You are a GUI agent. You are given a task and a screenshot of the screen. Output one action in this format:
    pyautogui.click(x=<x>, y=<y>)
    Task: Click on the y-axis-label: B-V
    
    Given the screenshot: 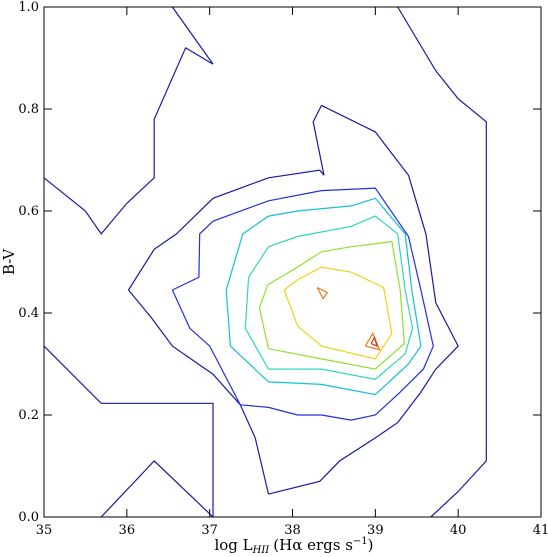 What is the action you would take?
    pyautogui.click(x=9, y=261)
    